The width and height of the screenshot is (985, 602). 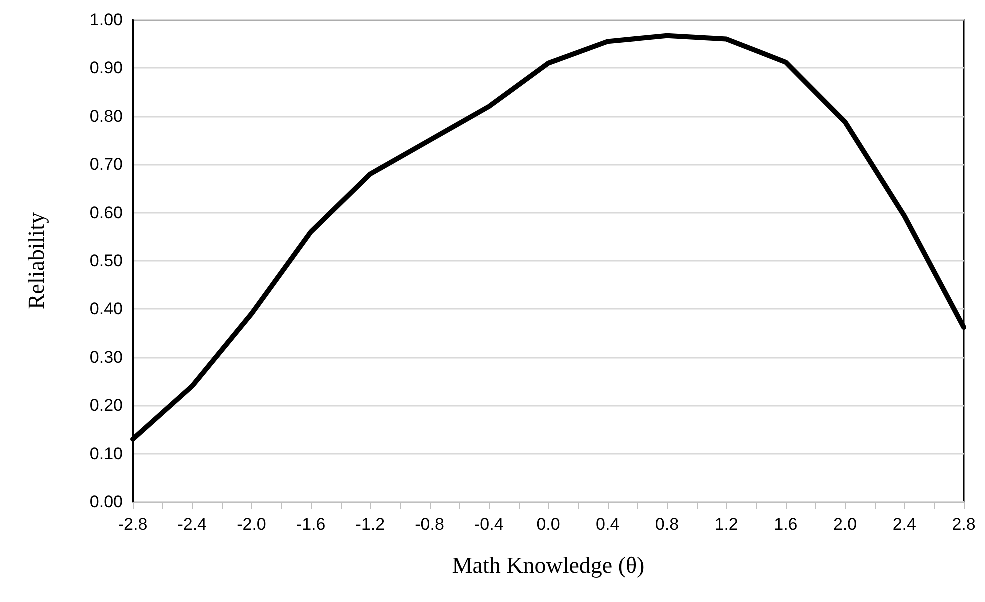 What do you see at coordinates (133, 524) in the screenshot?
I see `x-tick-label: -2.8` at bounding box center [133, 524].